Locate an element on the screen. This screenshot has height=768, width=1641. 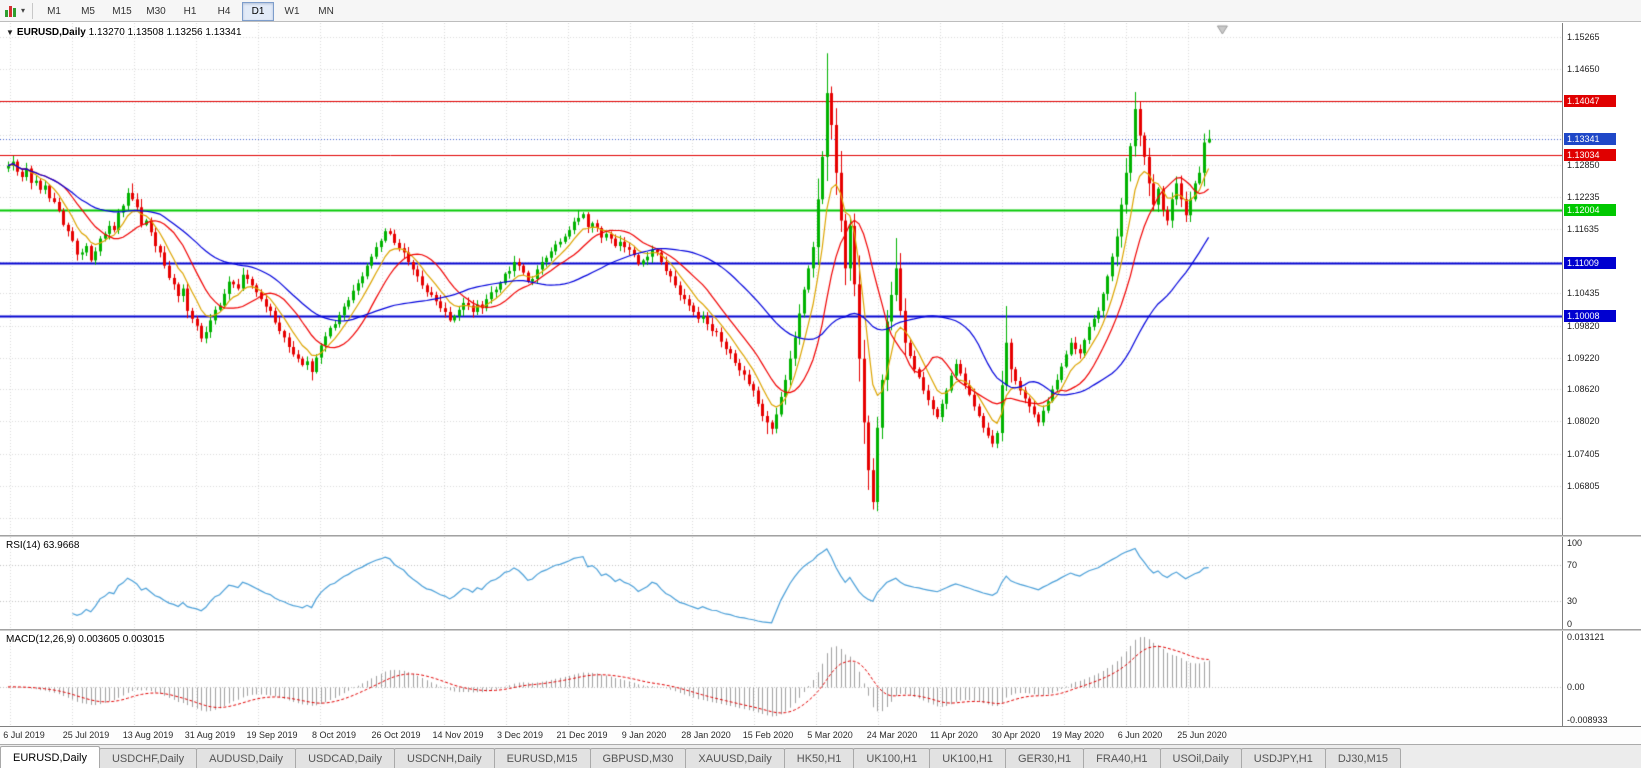
macd-indicator-canvas is located at coordinates (781, 678).